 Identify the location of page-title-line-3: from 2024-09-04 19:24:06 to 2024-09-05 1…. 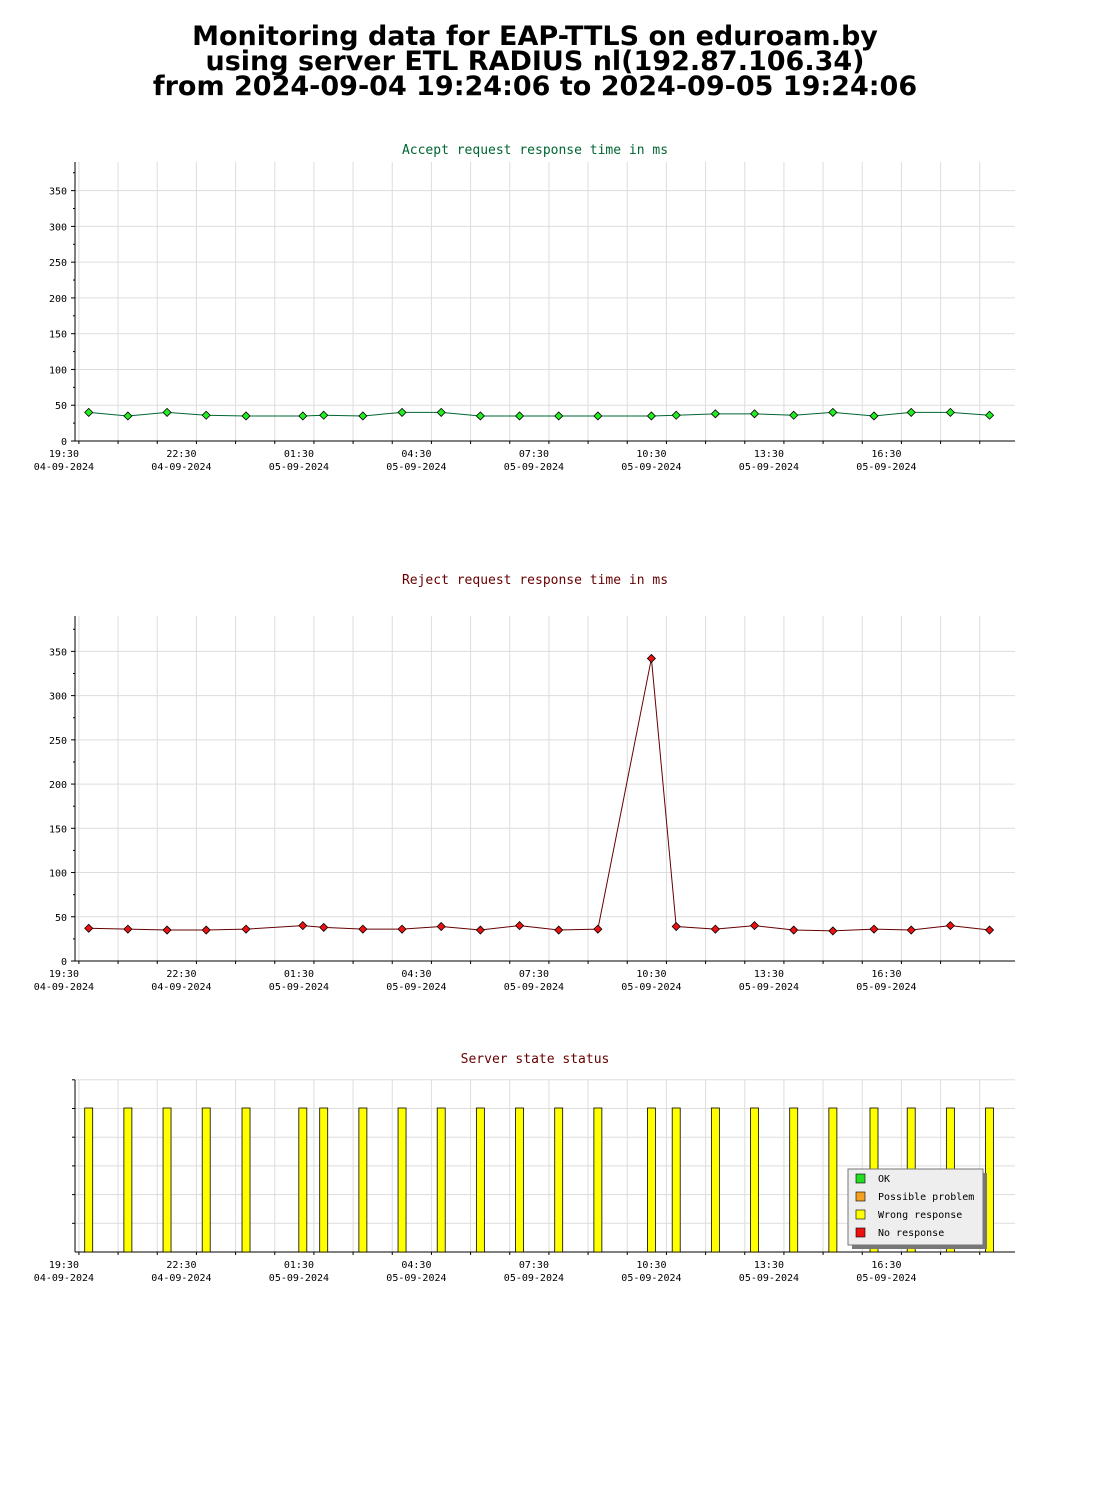
(535, 86).